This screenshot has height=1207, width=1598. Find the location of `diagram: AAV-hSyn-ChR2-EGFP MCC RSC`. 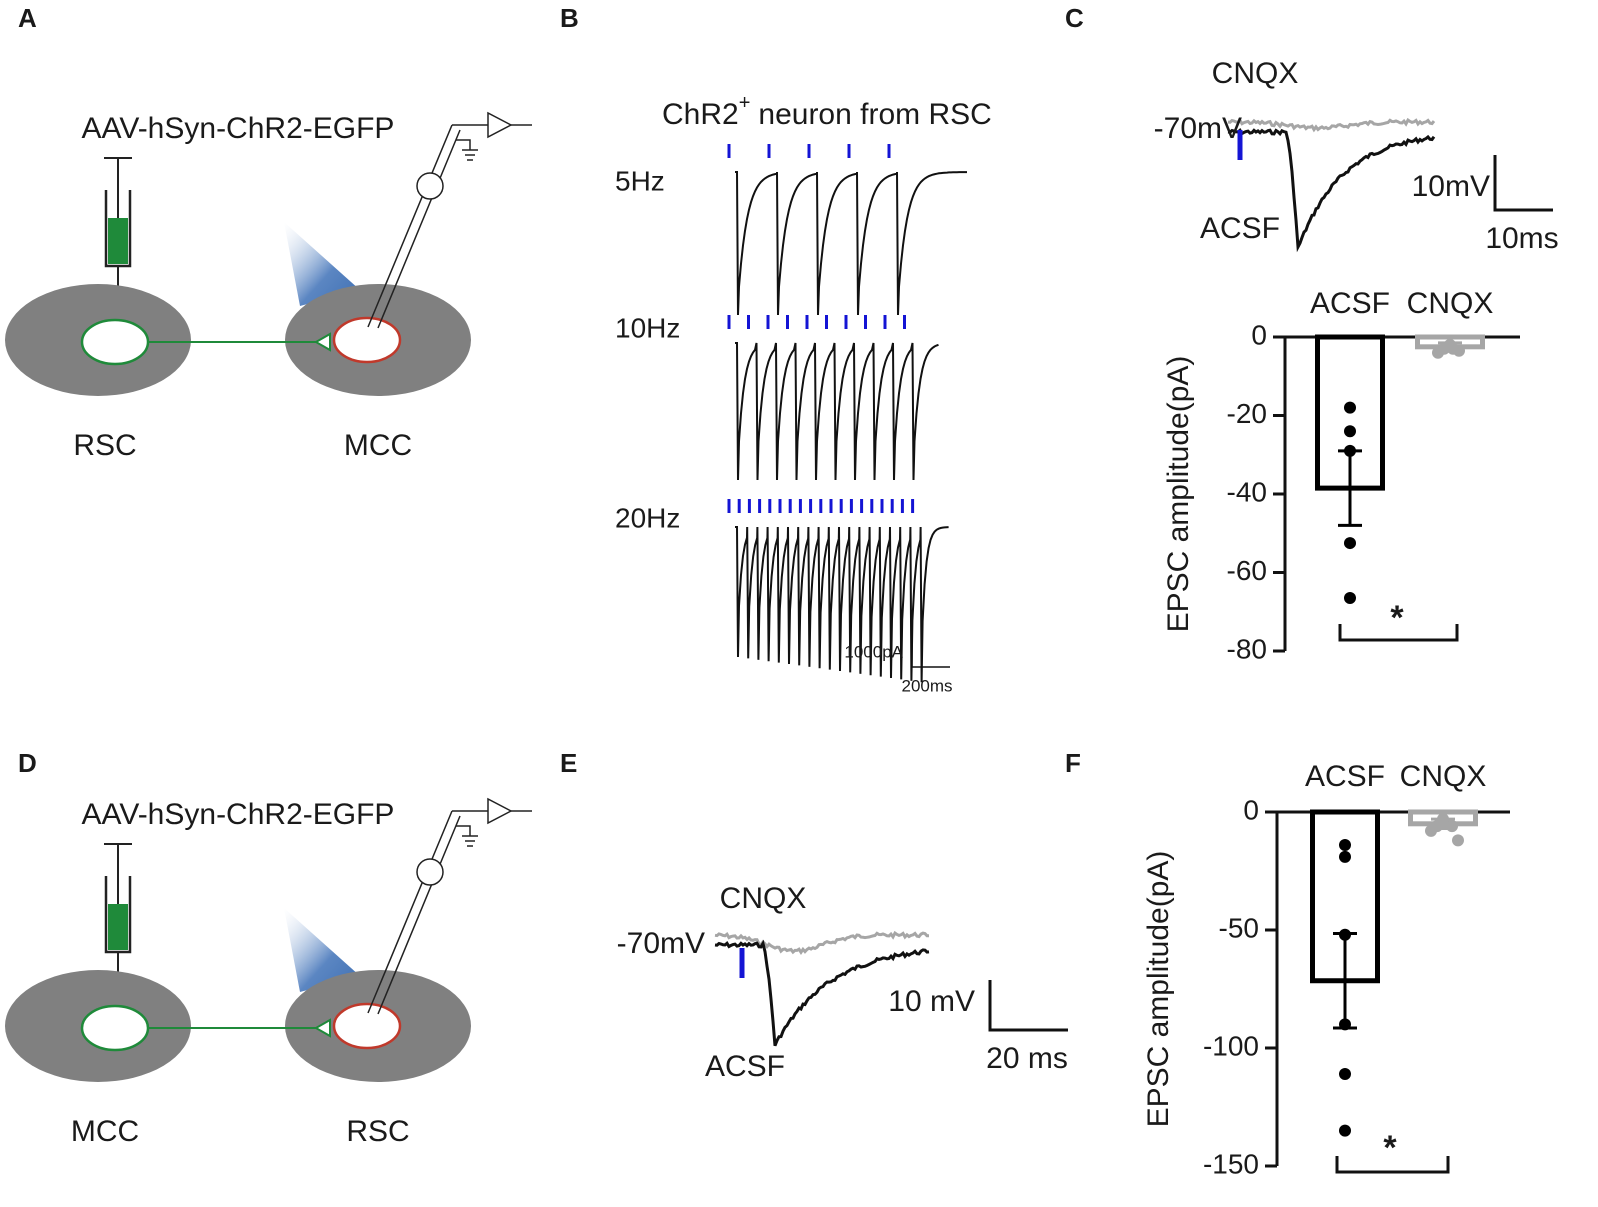

diagram: AAV-hSyn-ChR2-EGFP MCC RSC is located at coordinates (268, 972).